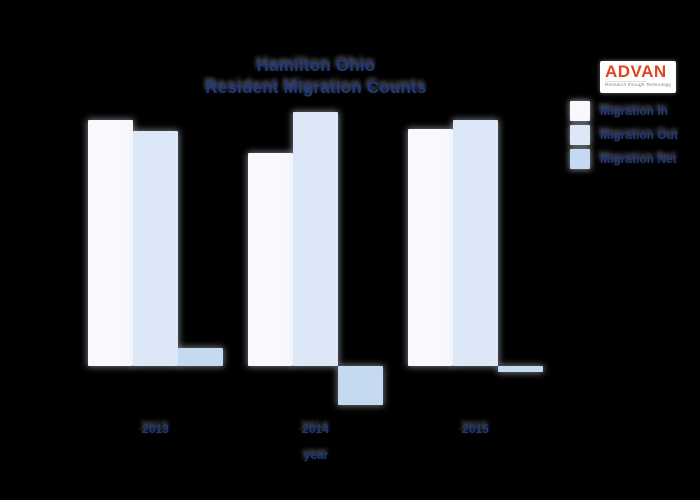  I want to click on legend-item-migration-net: Migration Net, so click(624, 159).